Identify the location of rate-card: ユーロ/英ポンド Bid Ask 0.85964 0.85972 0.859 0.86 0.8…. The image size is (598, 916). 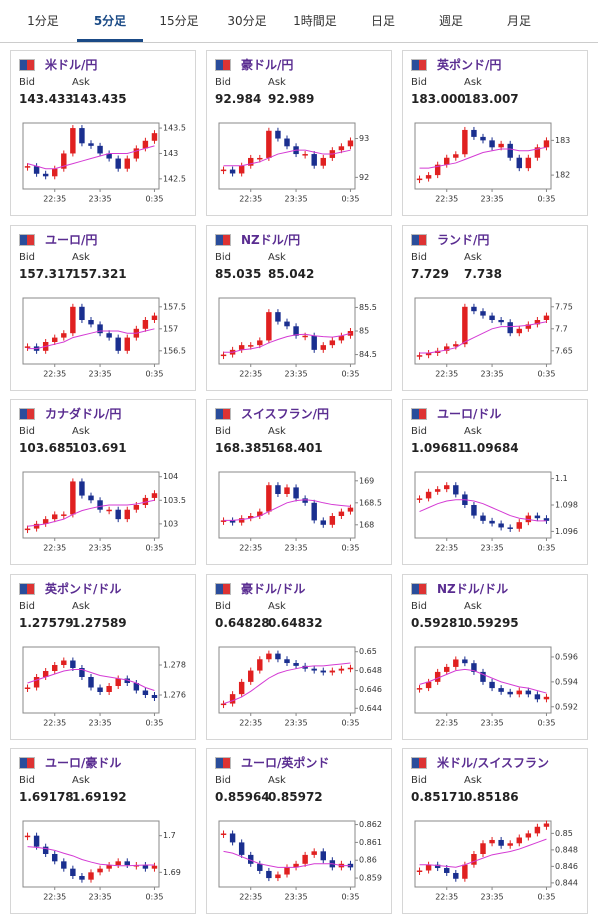
(299, 831).